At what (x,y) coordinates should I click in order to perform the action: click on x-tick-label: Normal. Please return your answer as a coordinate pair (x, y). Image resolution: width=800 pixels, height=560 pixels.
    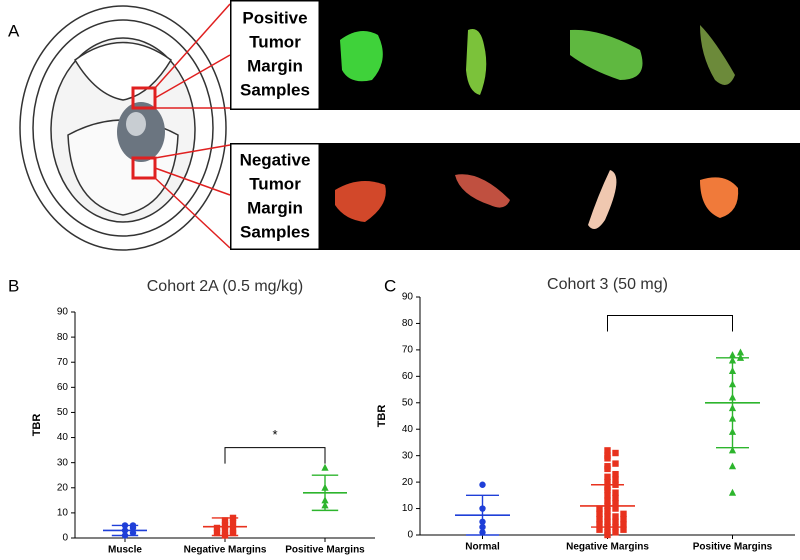
    Looking at the image, I should click on (482, 547).